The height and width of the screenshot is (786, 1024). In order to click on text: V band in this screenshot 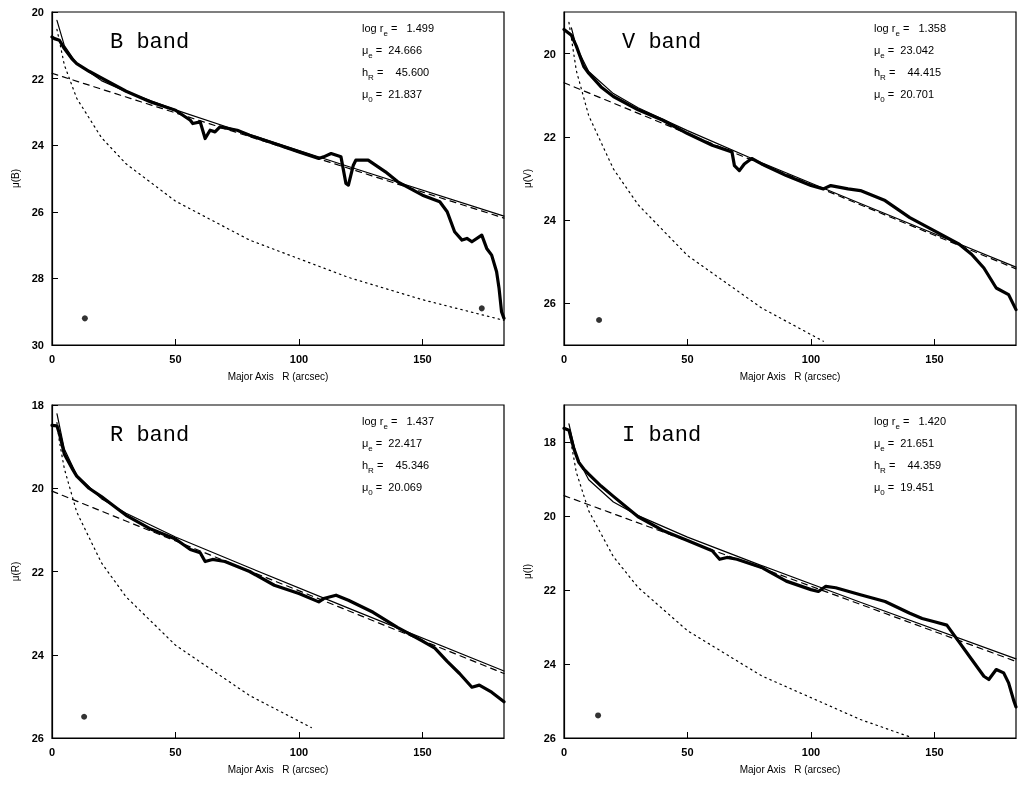, I will do `click(662, 42)`.